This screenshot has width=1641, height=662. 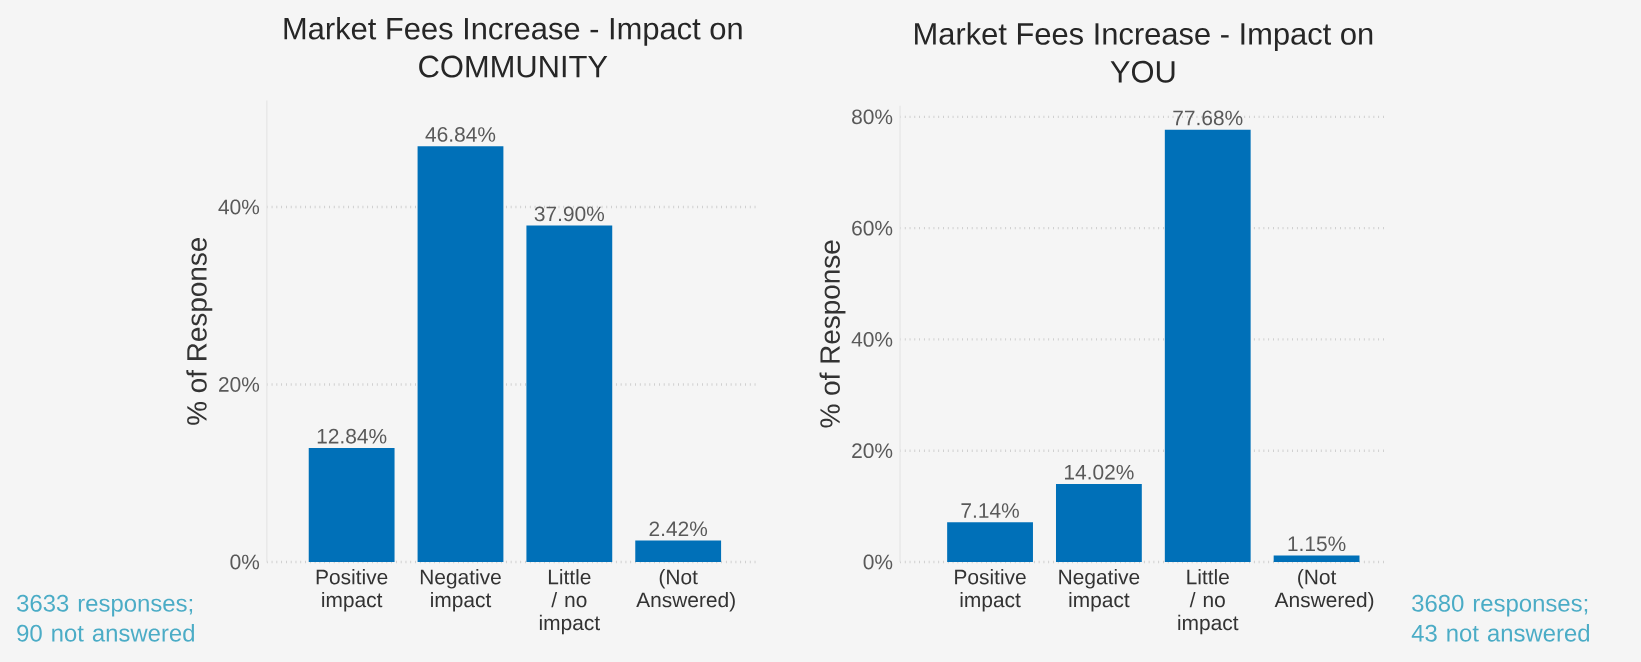 What do you see at coordinates (105, 618) in the screenshot?
I see `text: 3633 responses; 90 not answered` at bounding box center [105, 618].